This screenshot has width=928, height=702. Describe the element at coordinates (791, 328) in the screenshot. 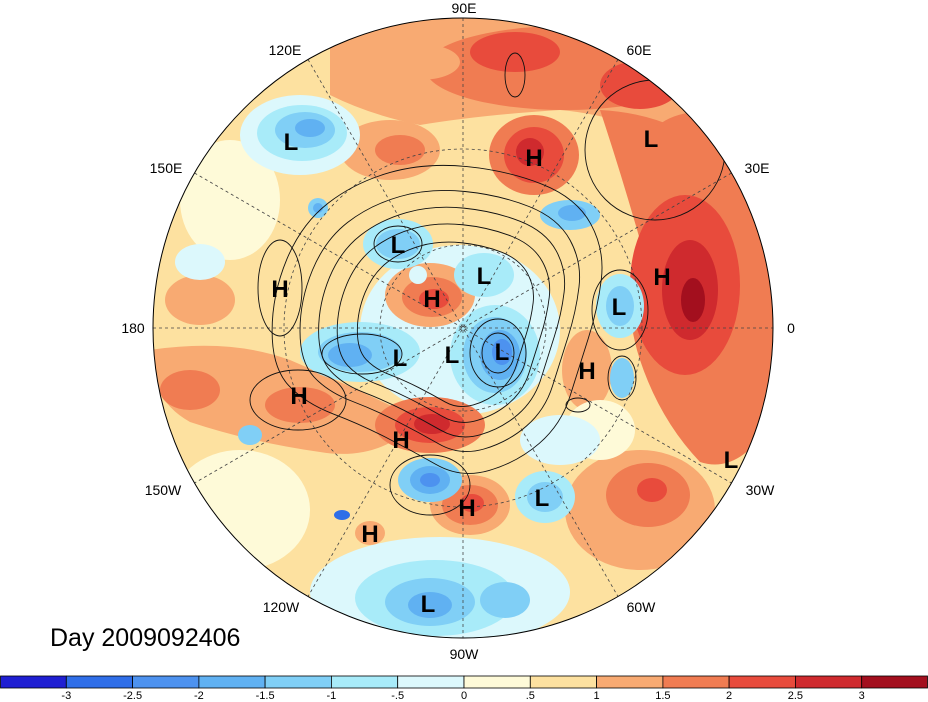

I see `longitude-label-0: 0` at that location.